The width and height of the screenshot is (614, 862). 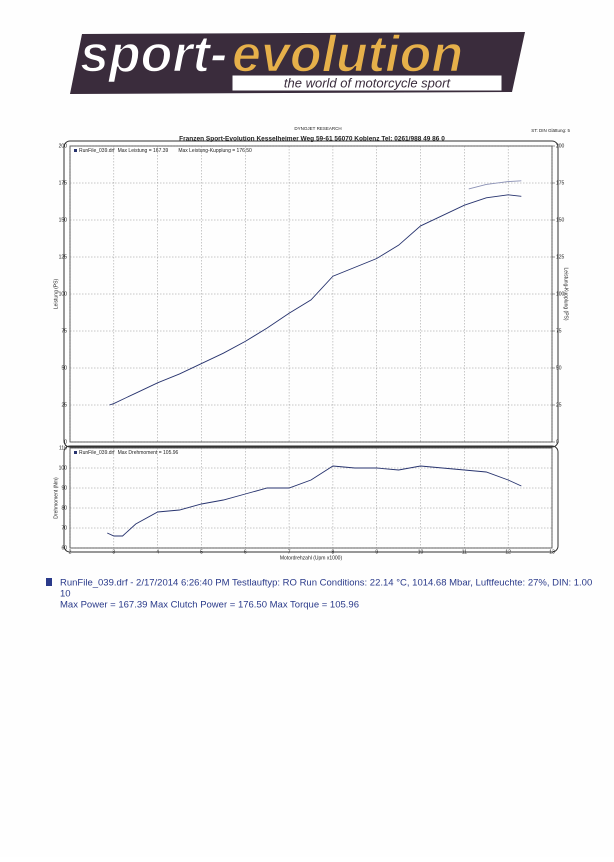 I want to click on y2-tick-label: 0, so click(x=557, y=442).